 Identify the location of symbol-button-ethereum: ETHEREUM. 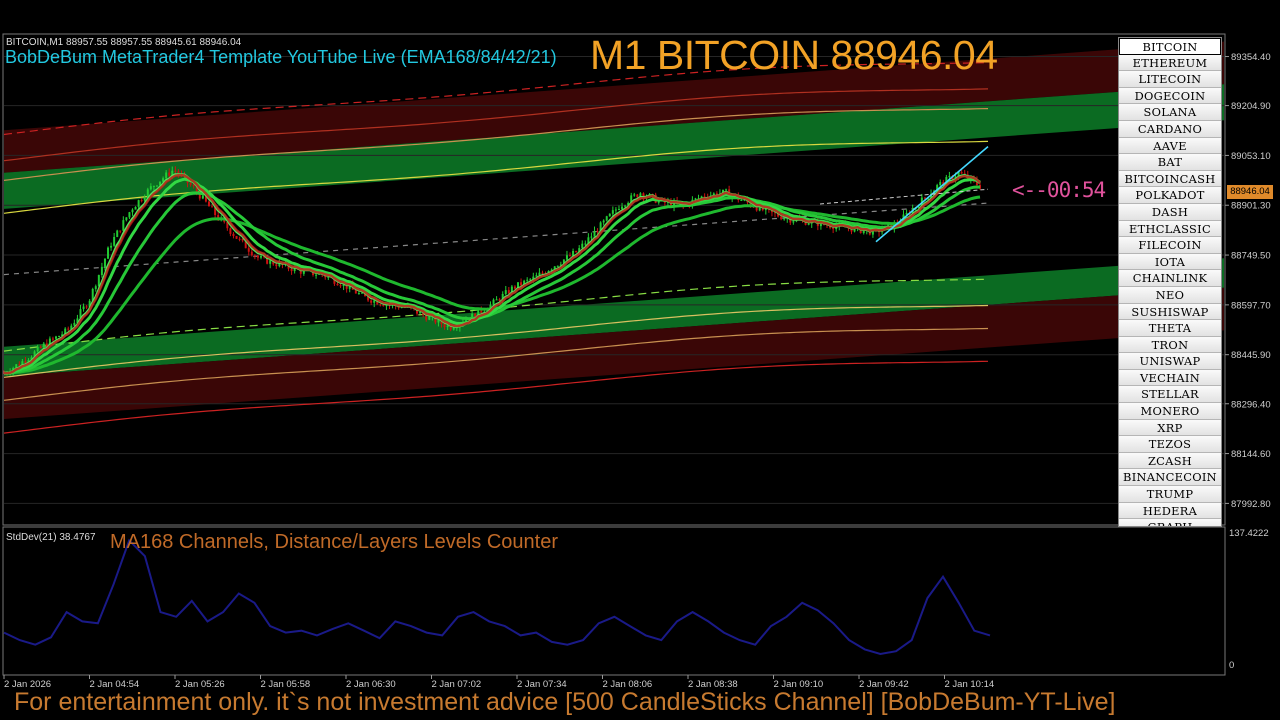
(1170, 63).